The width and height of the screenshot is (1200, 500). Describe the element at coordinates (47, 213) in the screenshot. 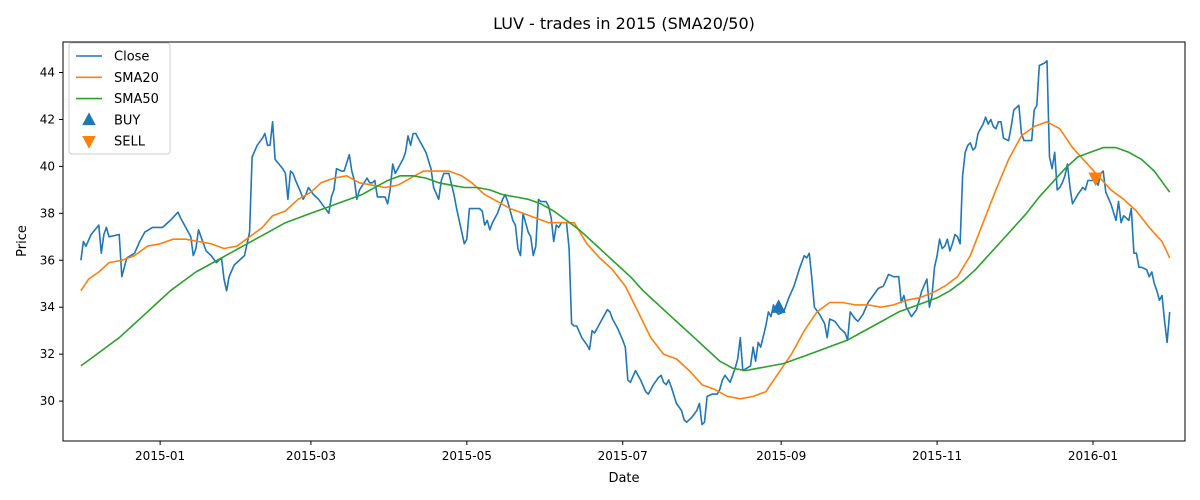

I see `y-tick-label: 38` at that location.